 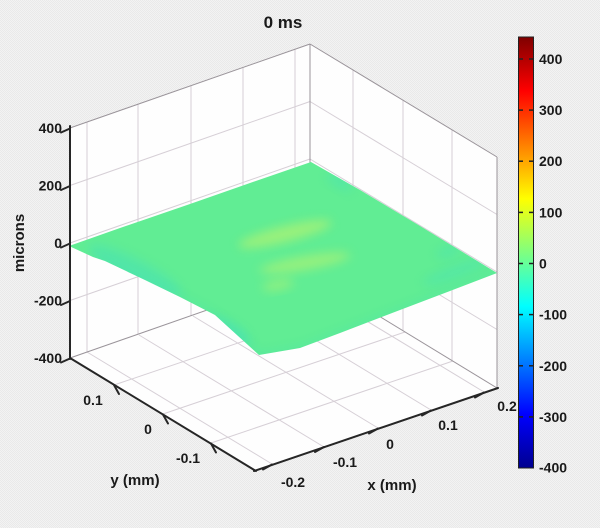 I want to click on colorbar-tick-label: 400, so click(x=551, y=59).